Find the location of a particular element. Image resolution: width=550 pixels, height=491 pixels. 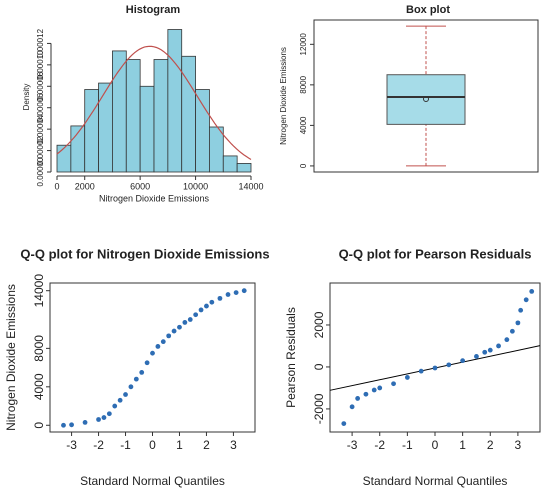

chart-title: Q-Q plot for Nitrogen Dioxide Emissions is located at coordinates (144, 253).